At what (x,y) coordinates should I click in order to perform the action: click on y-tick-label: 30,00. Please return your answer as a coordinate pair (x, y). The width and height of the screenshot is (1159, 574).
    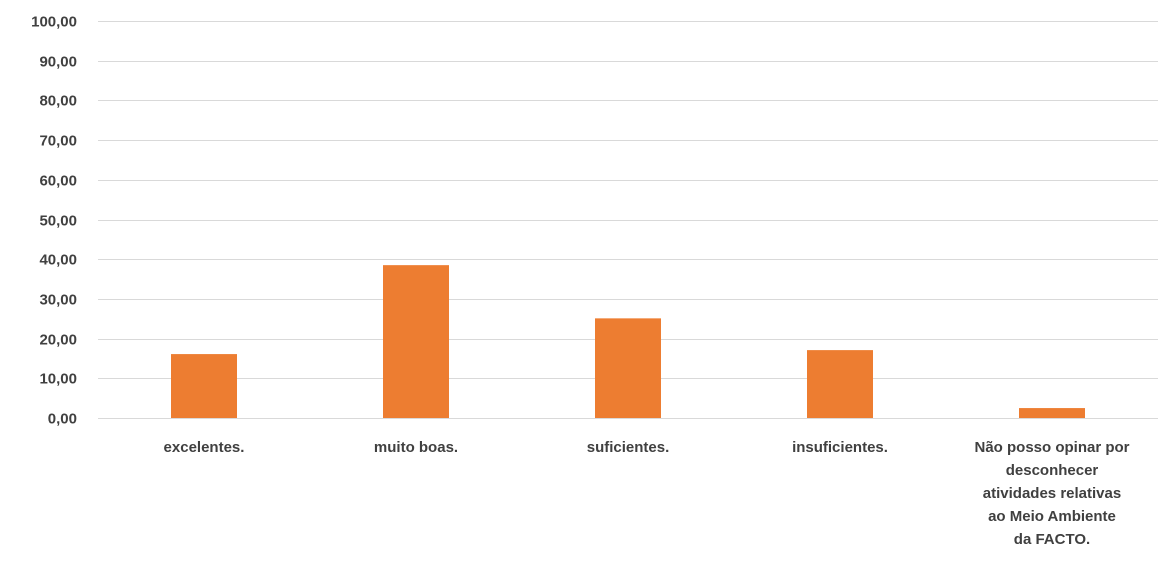
    Looking at the image, I should click on (58, 300).